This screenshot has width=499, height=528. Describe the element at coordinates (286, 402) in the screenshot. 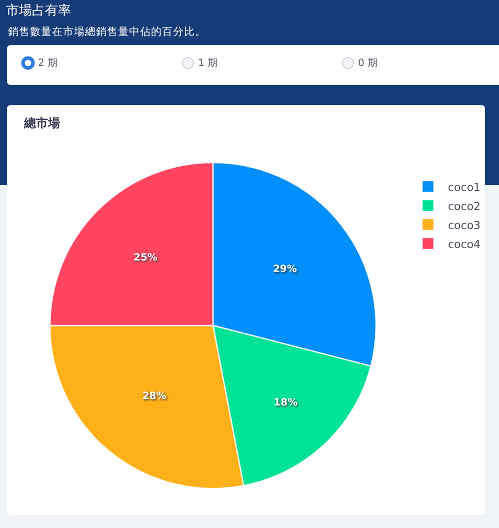

I see `data-label: 18%` at that location.